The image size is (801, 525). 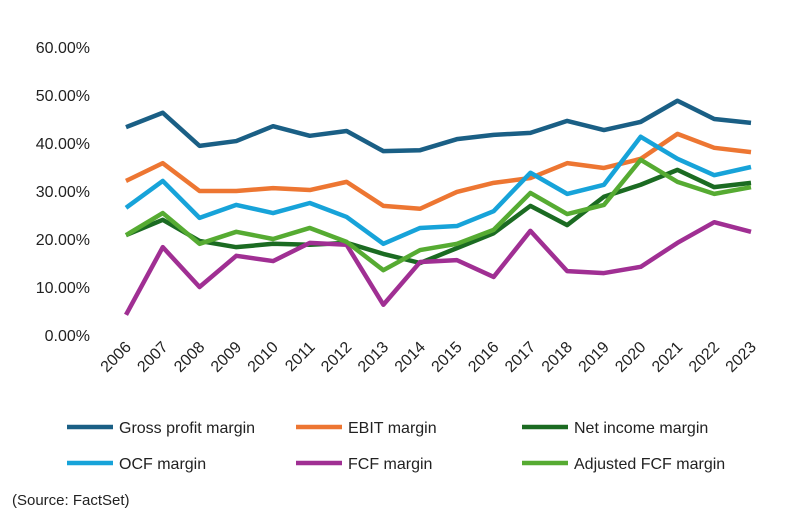 What do you see at coordinates (667, 357) in the screenshot?
I see `x-tick-label: 2021` at bounding box center [667, 357].